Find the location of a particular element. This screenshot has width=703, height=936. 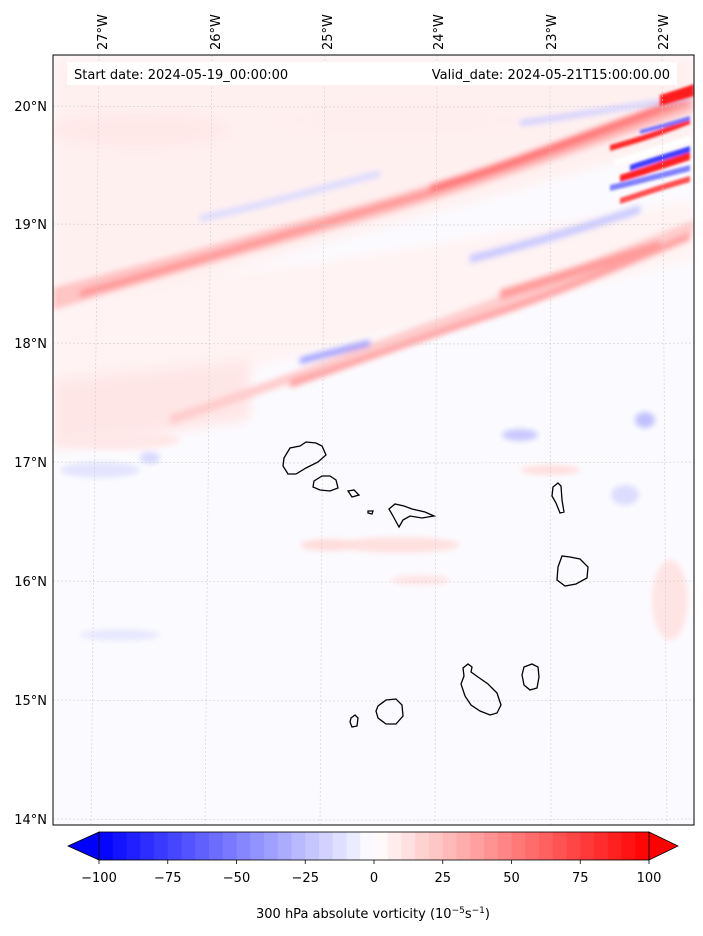

island-santiago is located at coordinates (481, 689).